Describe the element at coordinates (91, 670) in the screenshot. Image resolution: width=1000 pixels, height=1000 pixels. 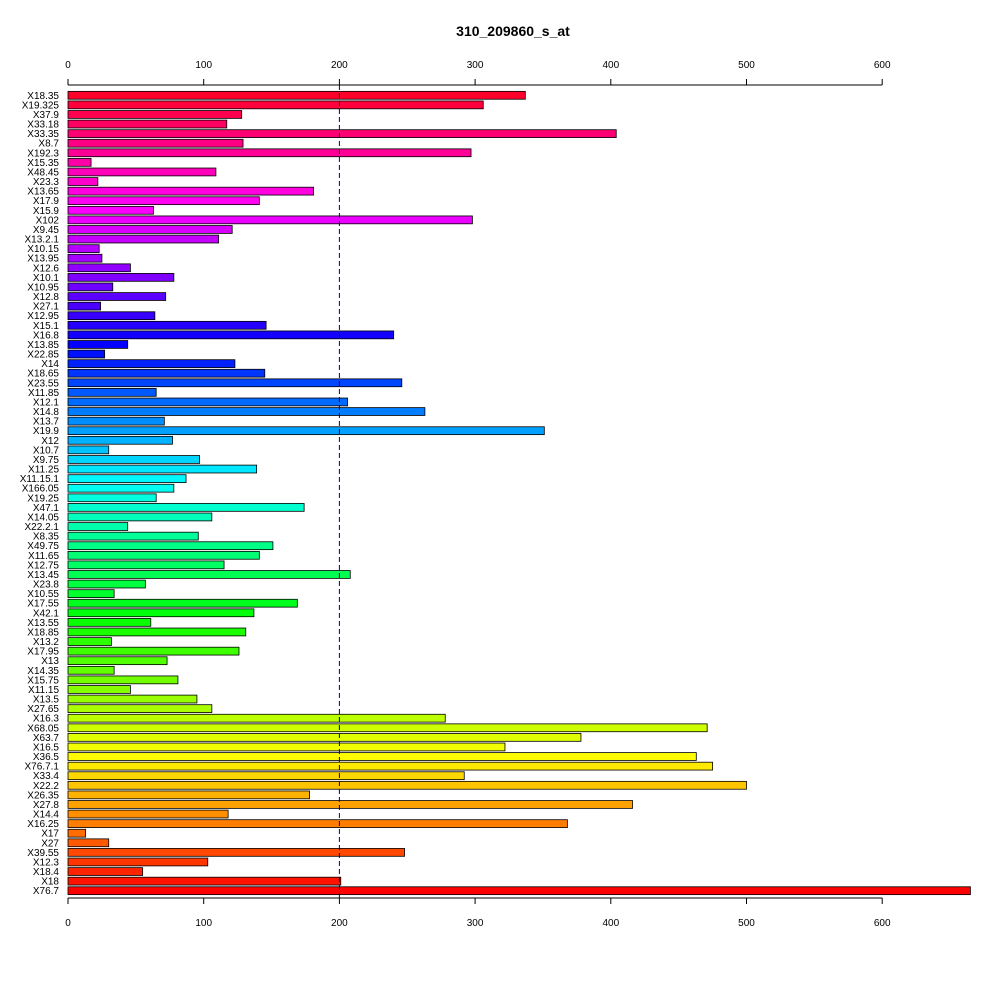
I see `bar-X14.35` at that location.